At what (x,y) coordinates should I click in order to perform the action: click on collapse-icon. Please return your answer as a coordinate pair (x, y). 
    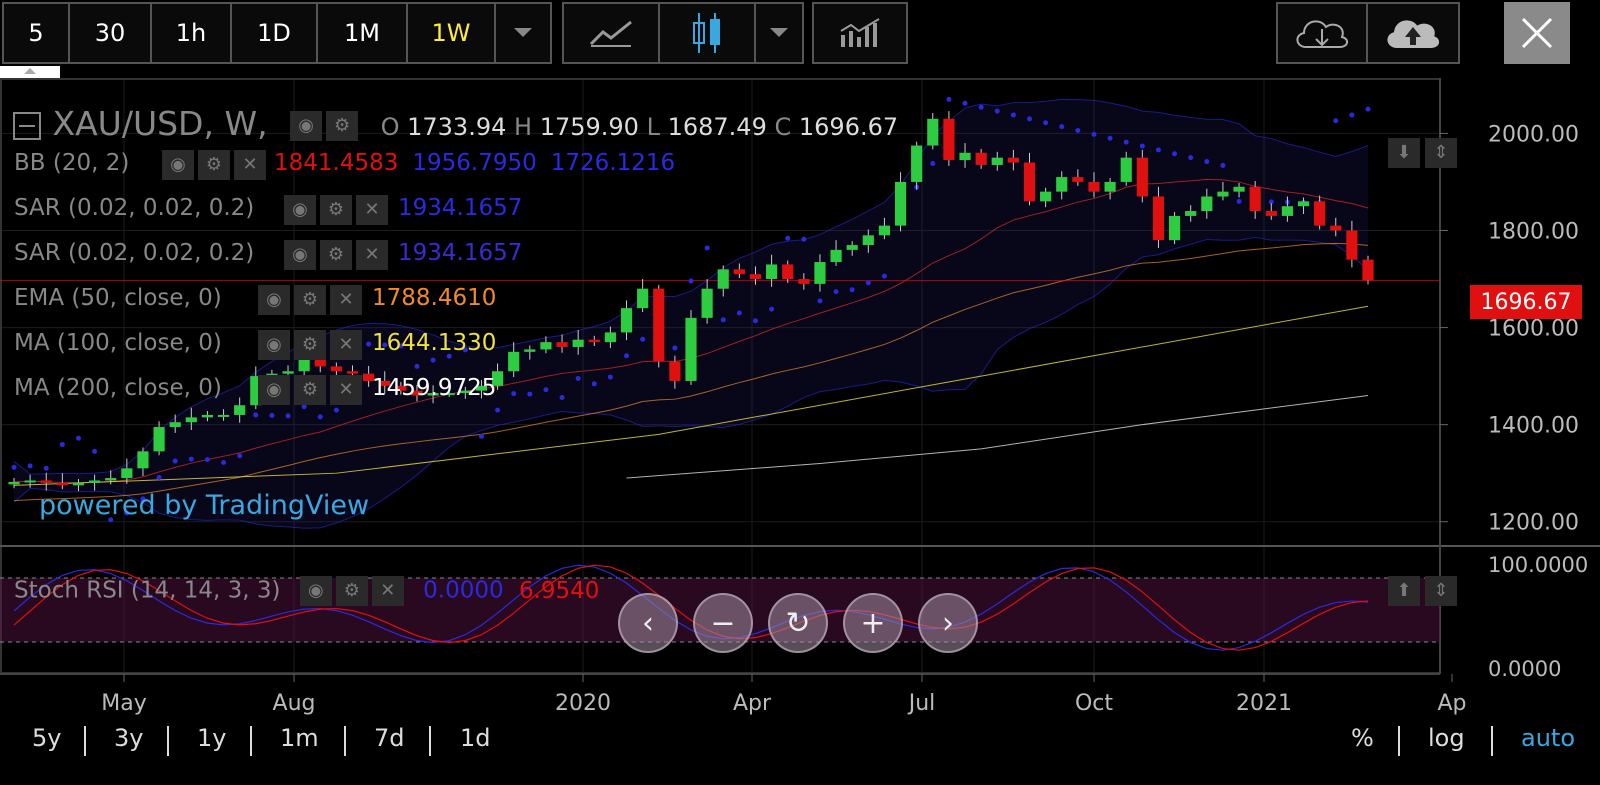
    Looking at the image, I should click on (27, 126).